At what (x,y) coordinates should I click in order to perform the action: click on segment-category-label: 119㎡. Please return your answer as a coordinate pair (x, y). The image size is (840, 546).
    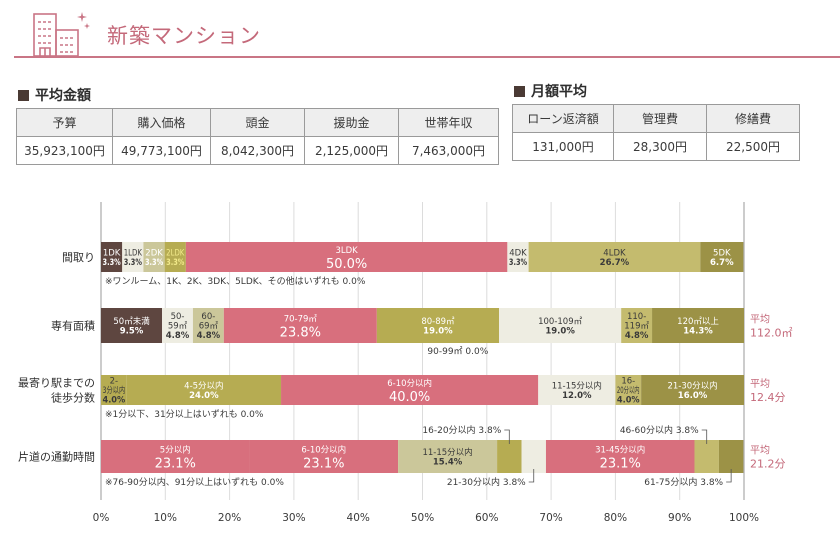
    Looking at the image, I should click on (636, 327).